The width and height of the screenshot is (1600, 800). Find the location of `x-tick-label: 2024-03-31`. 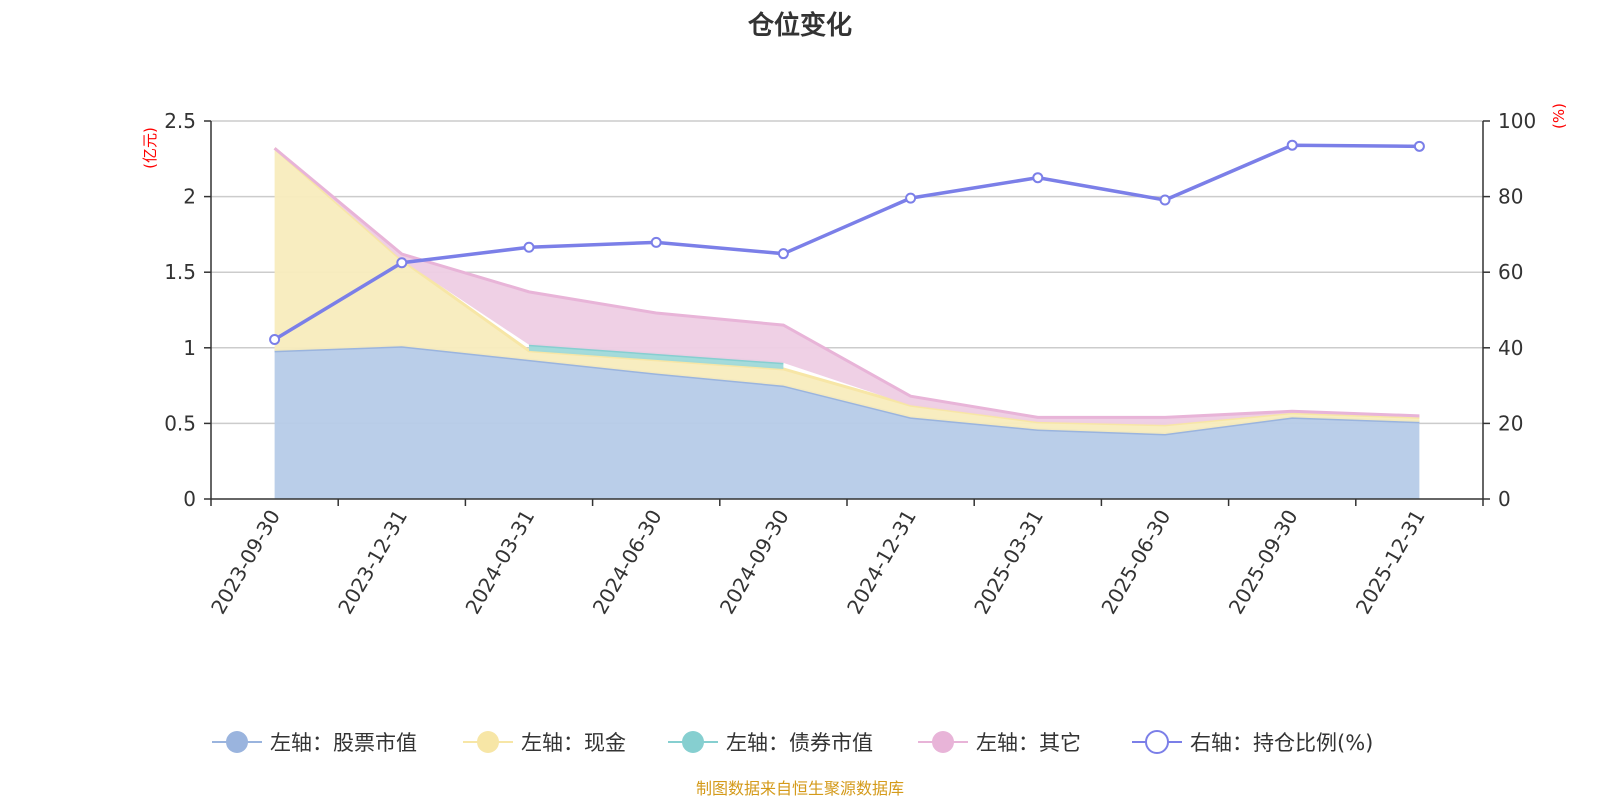

x-tick-label: 2024-03-31 is located at coordinates (499, 562).